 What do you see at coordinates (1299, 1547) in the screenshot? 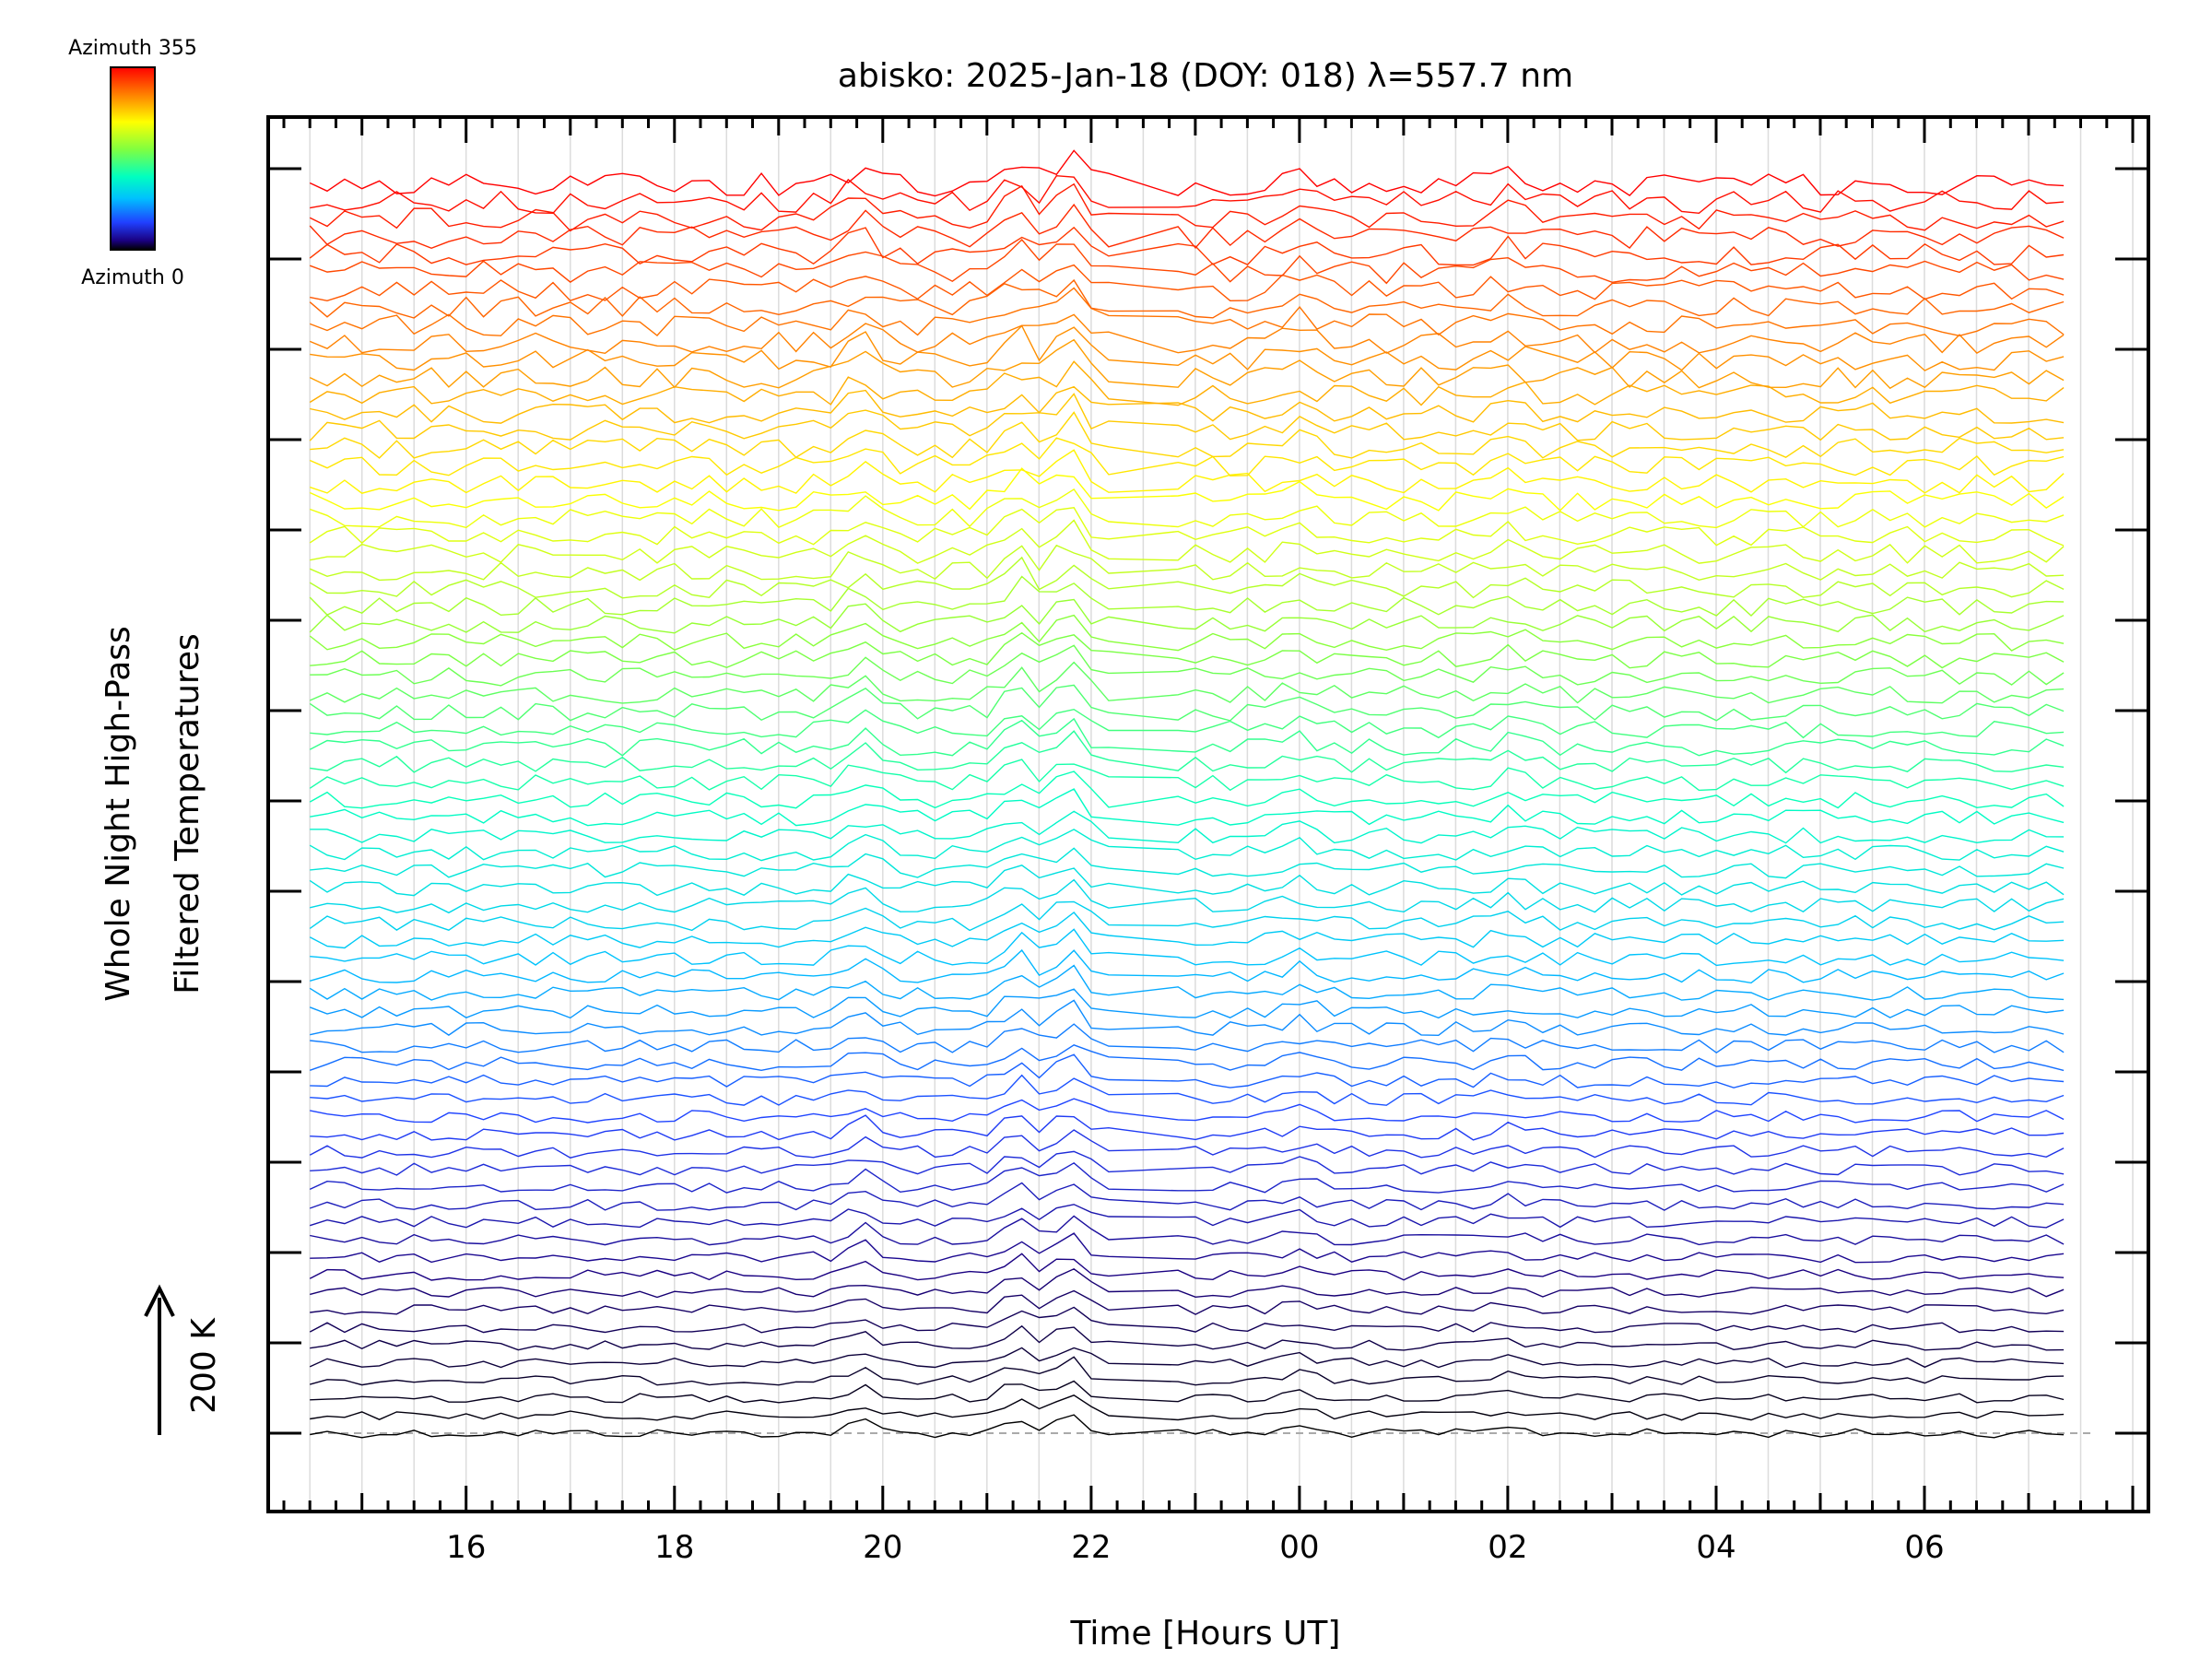
I see `x-tick-label: 00` at bounding box center [1299, 1547].